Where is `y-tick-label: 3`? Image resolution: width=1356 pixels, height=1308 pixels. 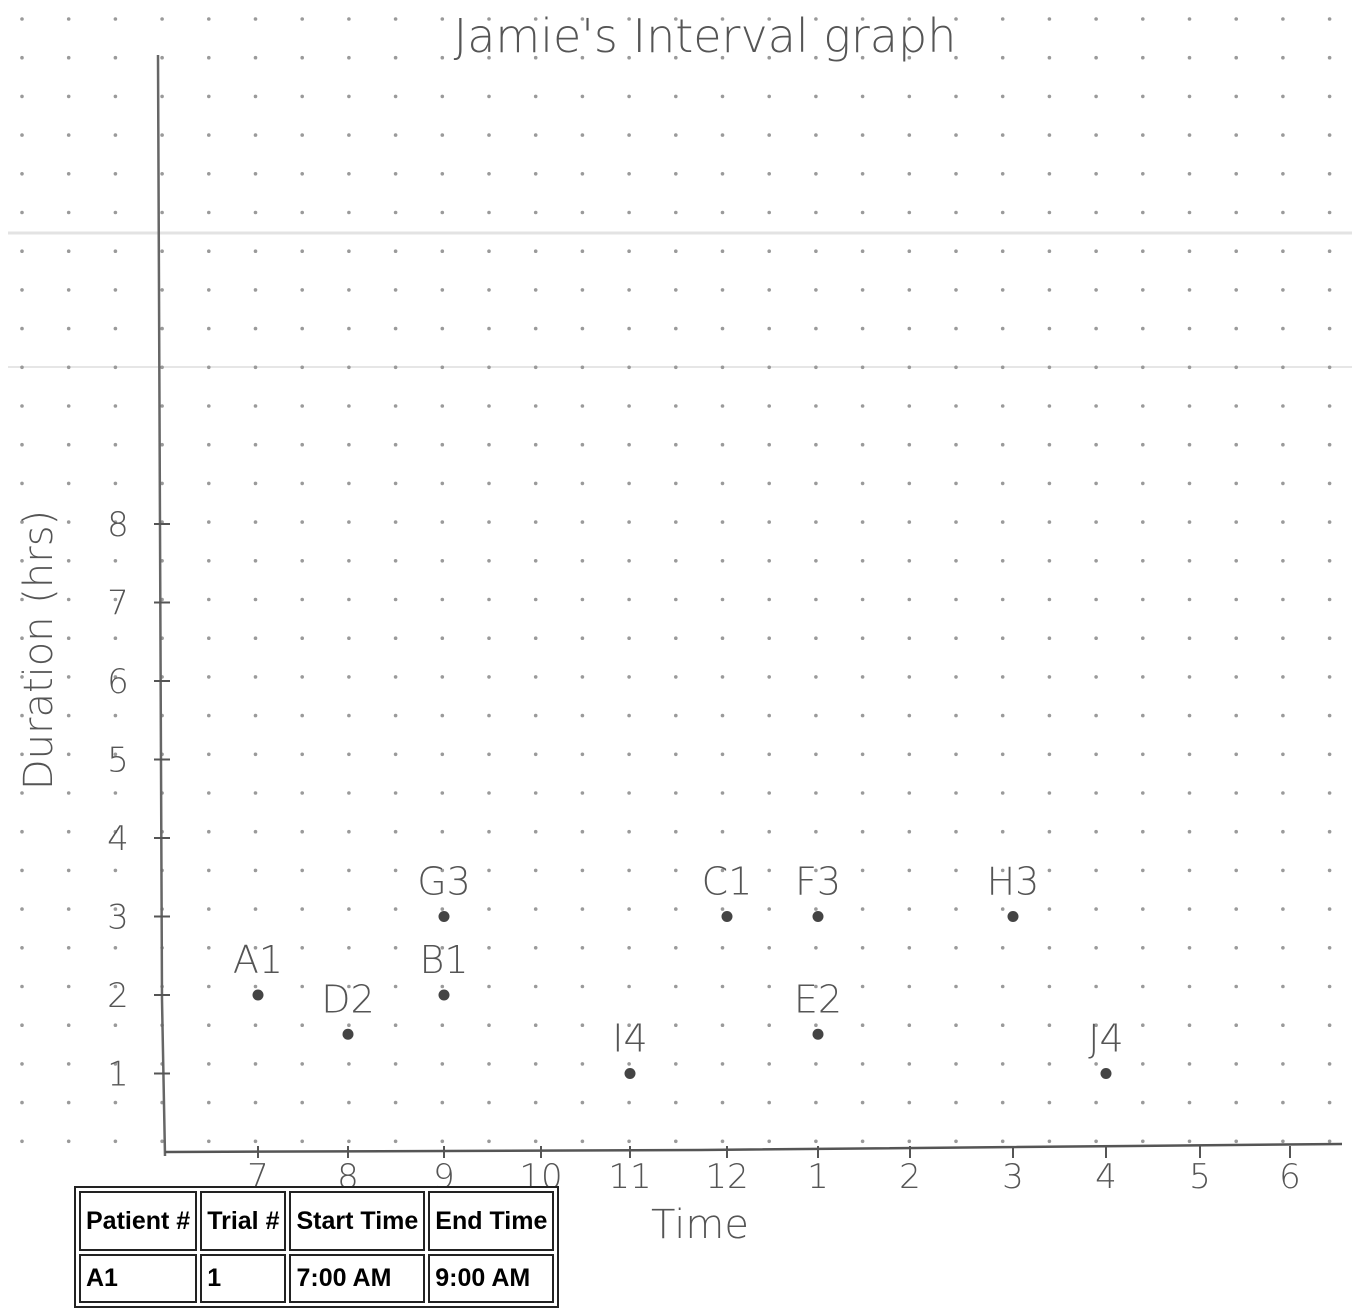
y-tick-label: 3 is located at coordinates (118, 918).